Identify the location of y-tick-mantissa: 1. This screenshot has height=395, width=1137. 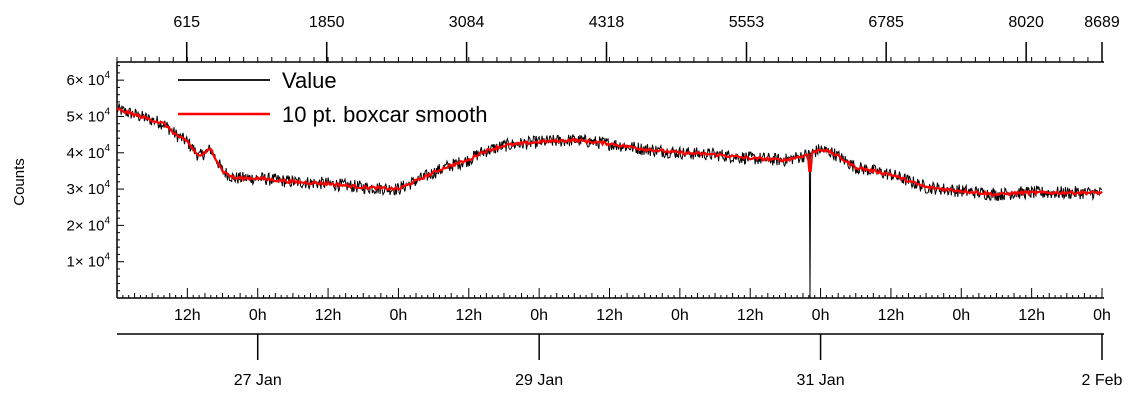
(70, 262).